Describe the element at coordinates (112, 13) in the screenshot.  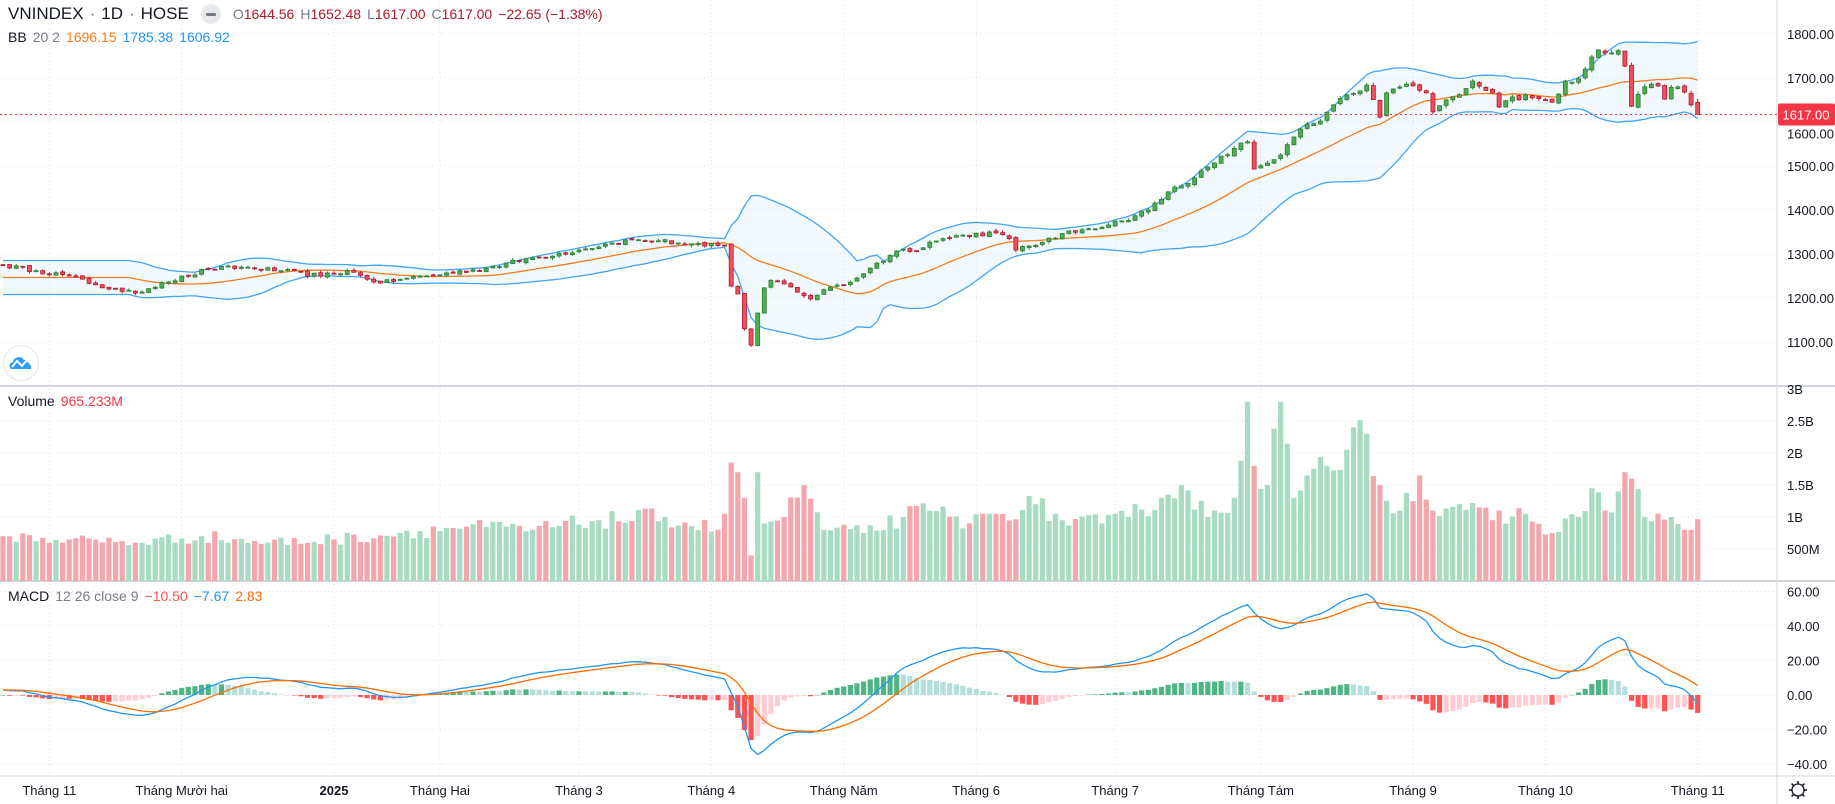
I see `interval: 1D` at that location.